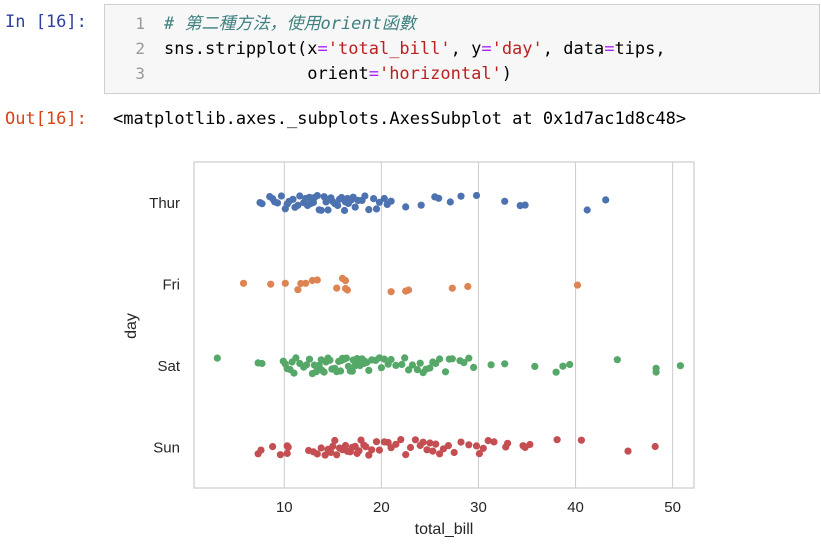 This screenshot has height=544, width=821. I want to click on y-axis-label: day, so click(131, 326).